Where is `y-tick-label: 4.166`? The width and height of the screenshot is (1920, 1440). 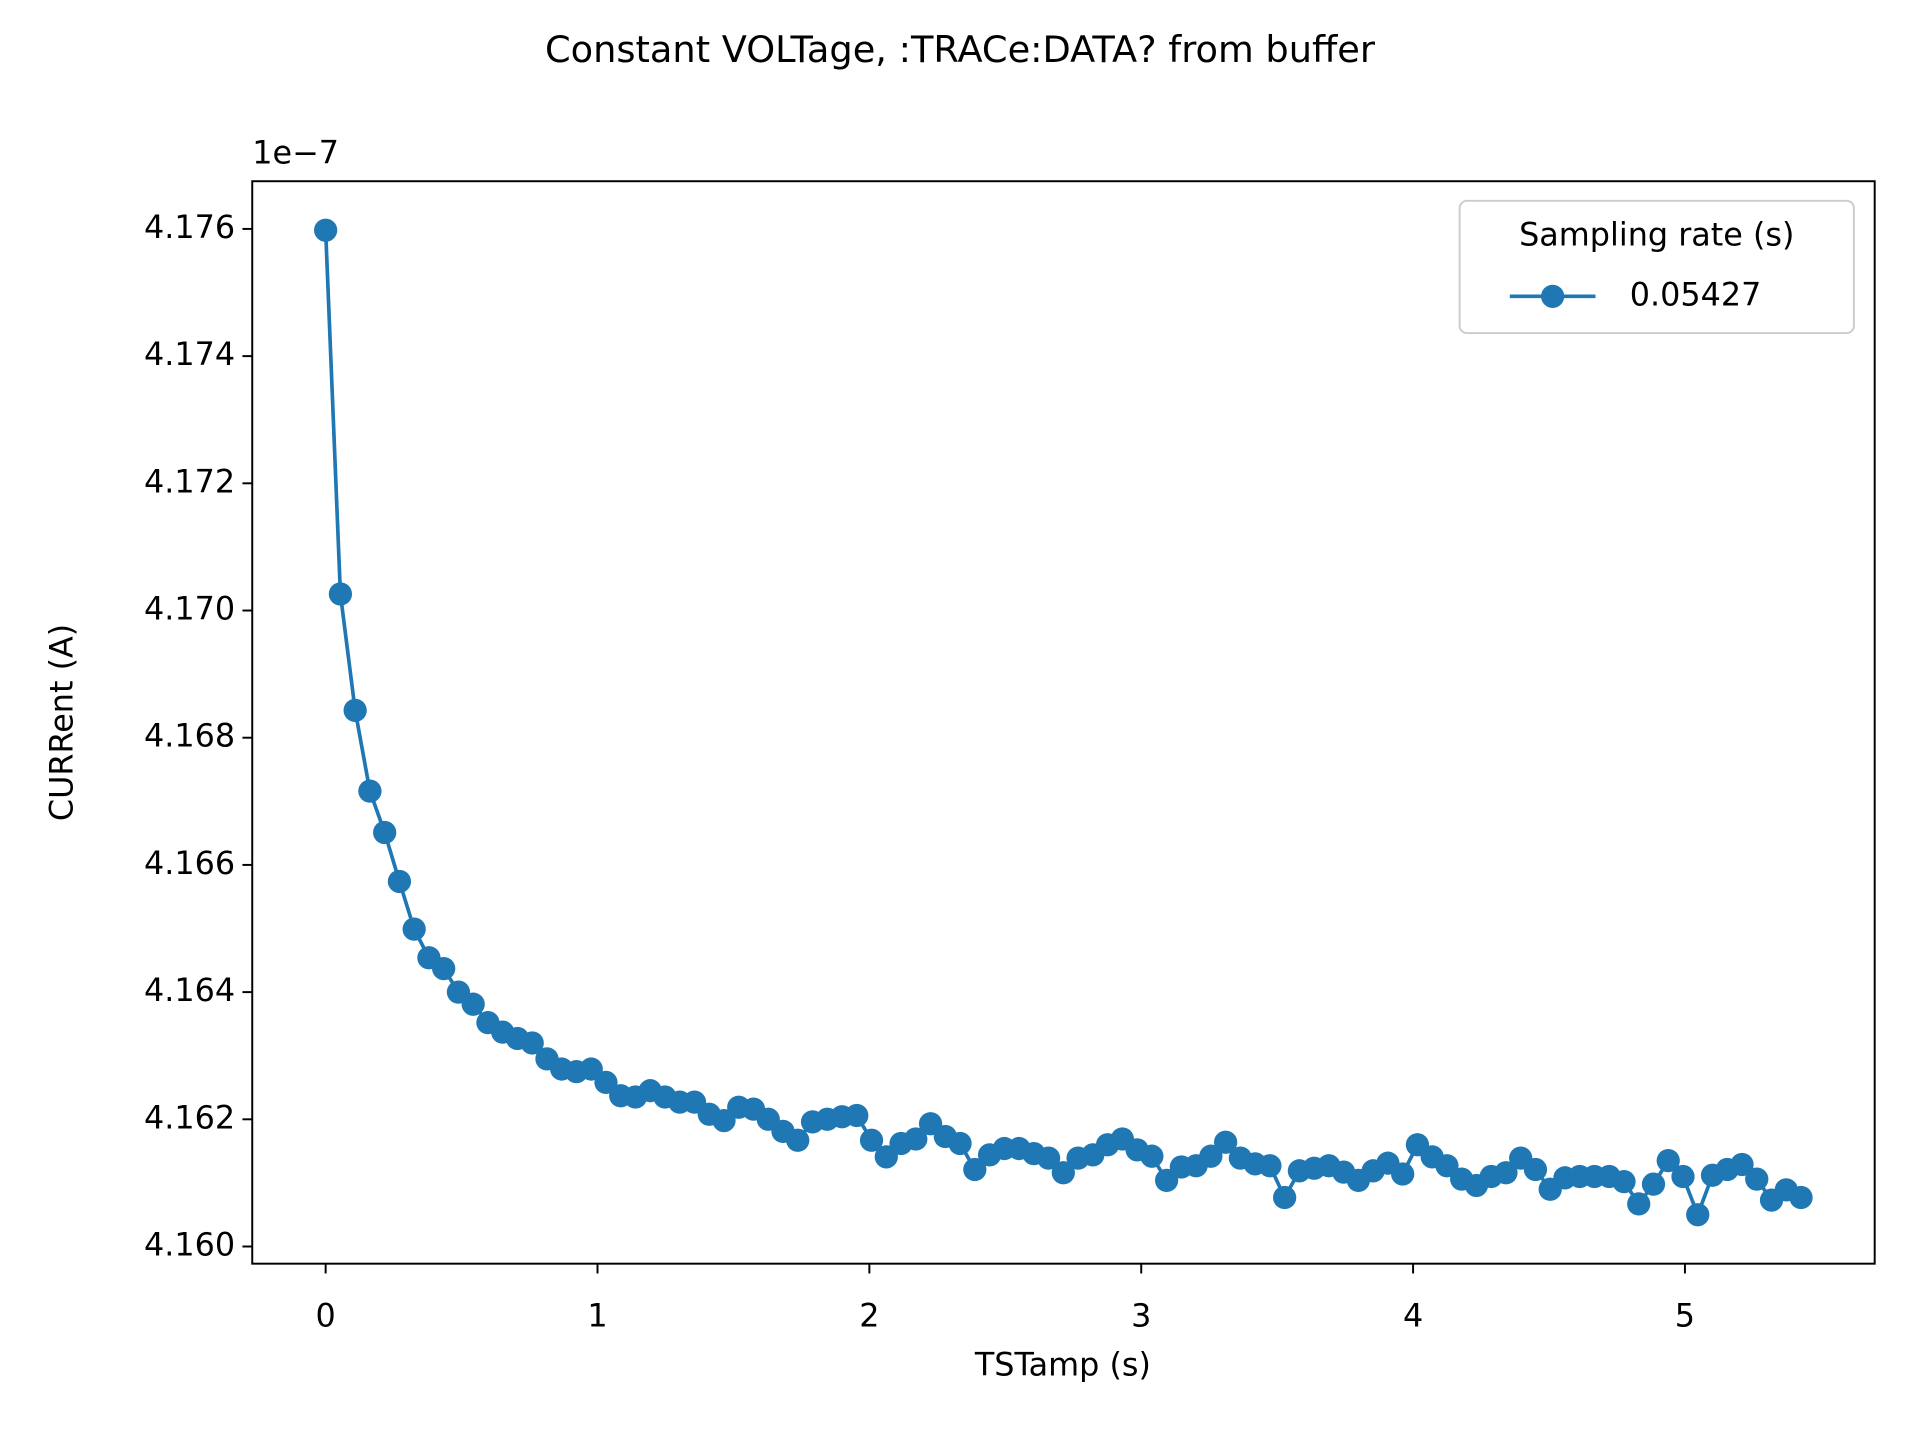
y-tick-label: 4.166 is located at coordinates (189, 863).